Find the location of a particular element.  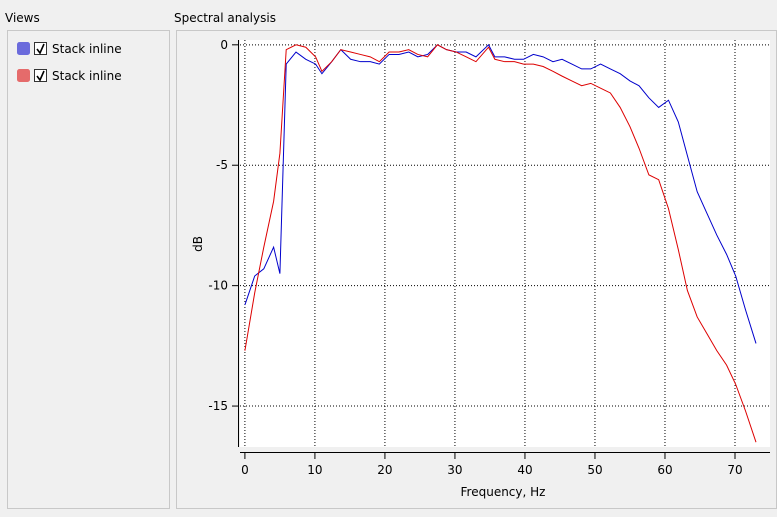

x-tick-label: 60 is located at coordinates (664, 470).